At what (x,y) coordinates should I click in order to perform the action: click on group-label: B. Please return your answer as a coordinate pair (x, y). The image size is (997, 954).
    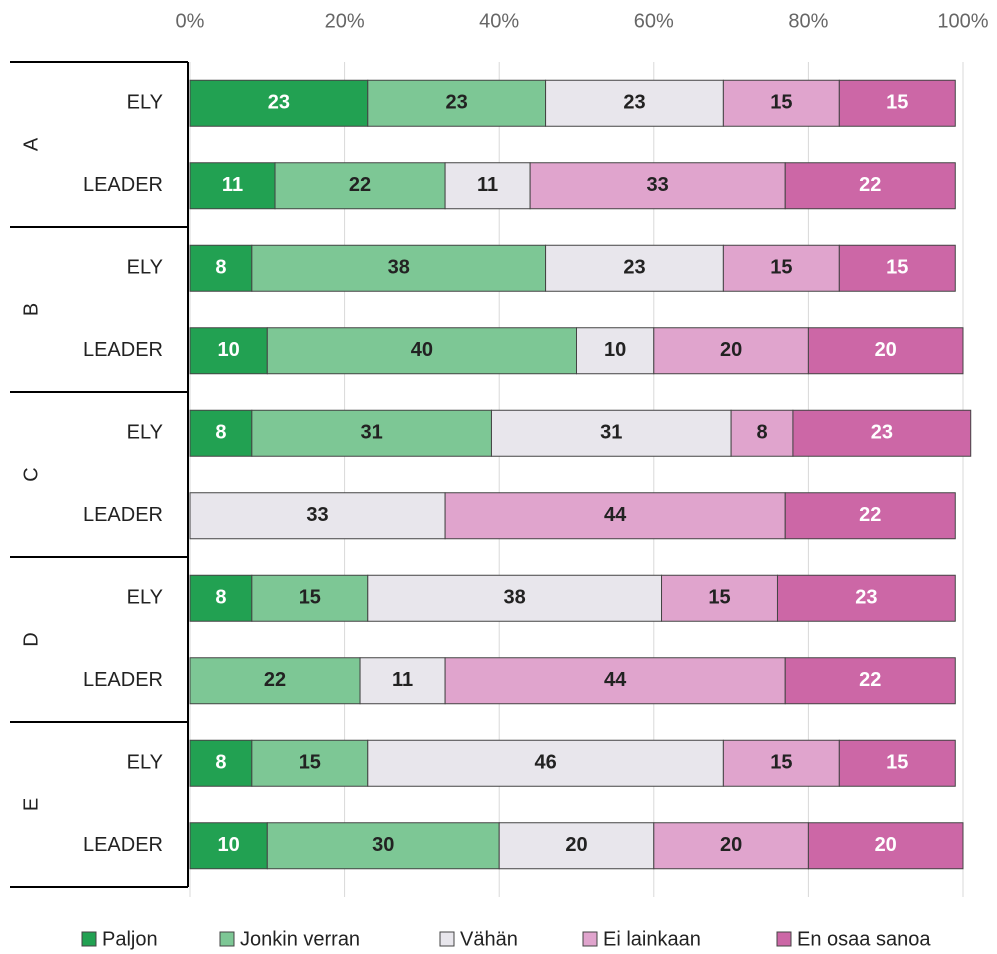
    Looking at the image, I should click on (31, 309).